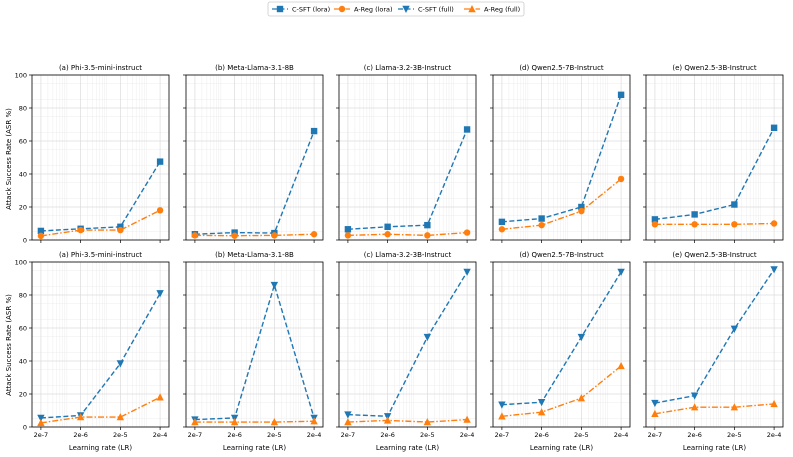 Image resolution: width=793 pixels, height=457 pixels. Describe the element at coordinates (21, 75) in the screenshot. I see `y-tick-label: 100` at that location.